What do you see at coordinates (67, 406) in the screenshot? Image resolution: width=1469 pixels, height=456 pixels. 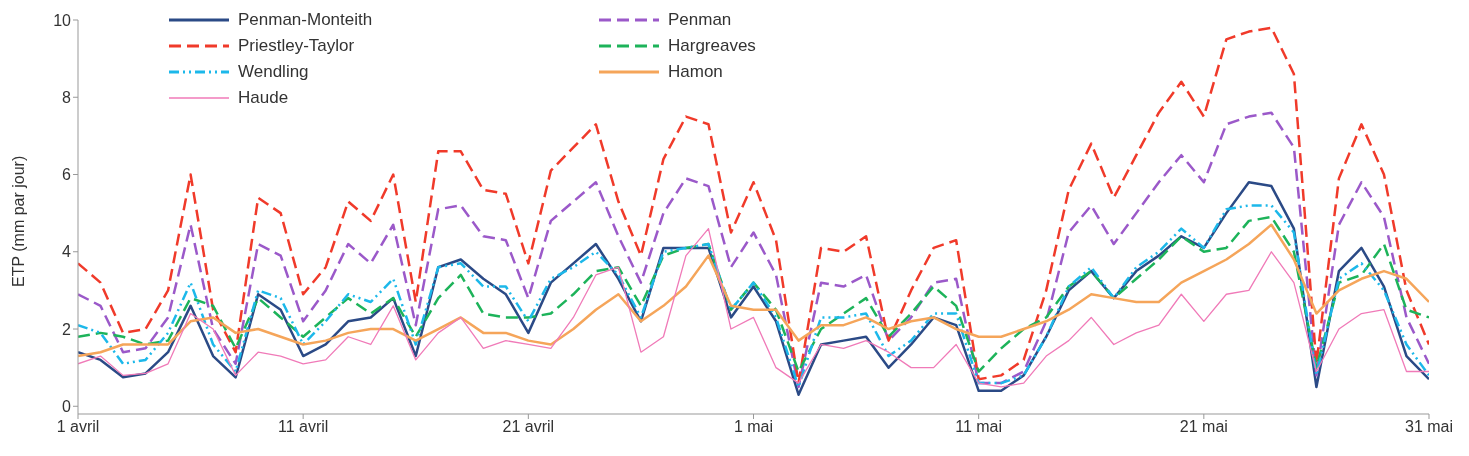 I see `y-tick-label: 0` at bounding box center [67, 406].